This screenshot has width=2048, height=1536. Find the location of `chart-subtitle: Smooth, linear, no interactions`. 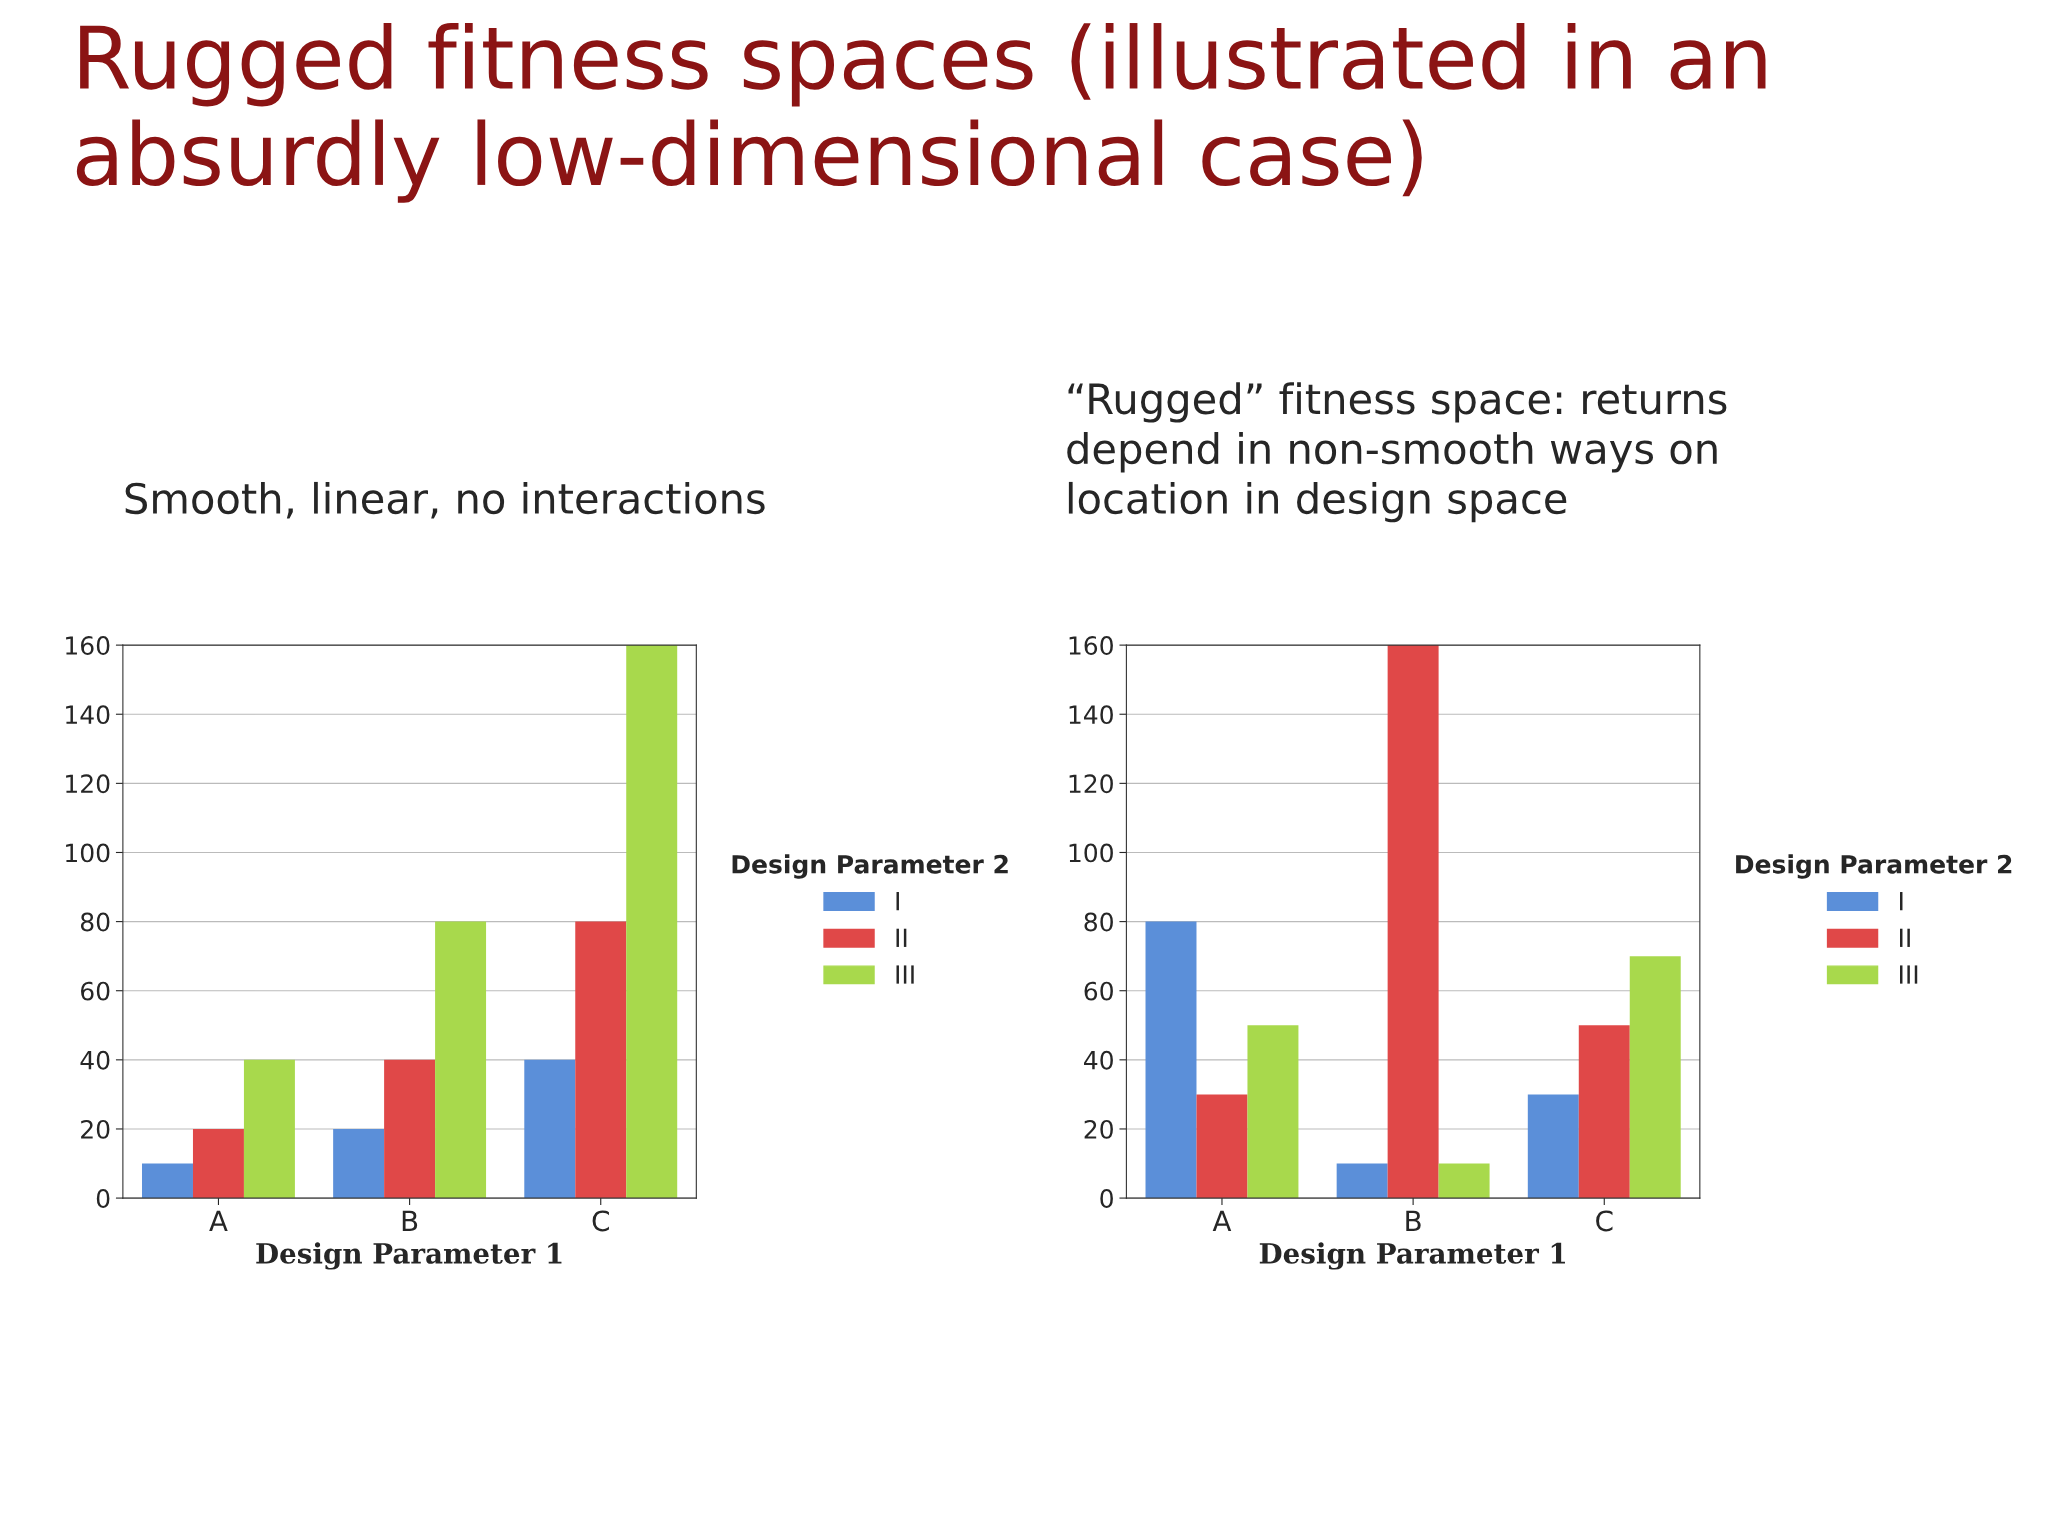

chart-subtitle: Smooth, linear, no interactions is located at coordinates (445, 500).